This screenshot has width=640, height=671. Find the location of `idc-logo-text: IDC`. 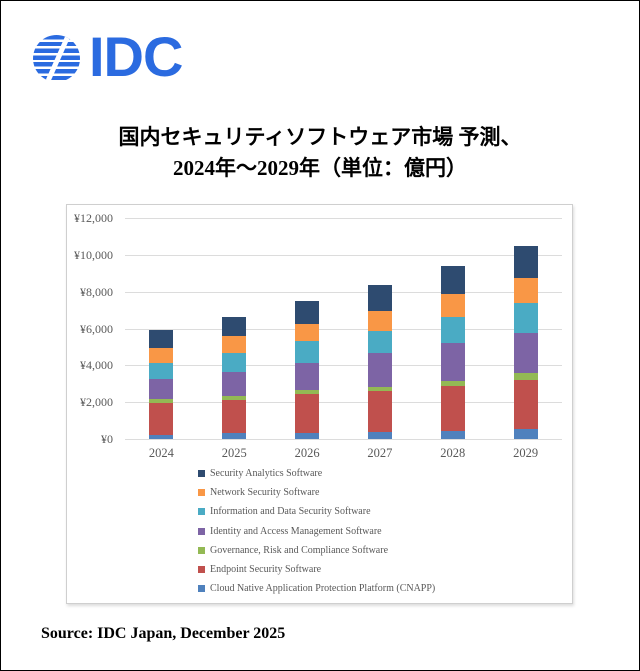

idc-logo-text: IDC is located at coordinates (136, 56).